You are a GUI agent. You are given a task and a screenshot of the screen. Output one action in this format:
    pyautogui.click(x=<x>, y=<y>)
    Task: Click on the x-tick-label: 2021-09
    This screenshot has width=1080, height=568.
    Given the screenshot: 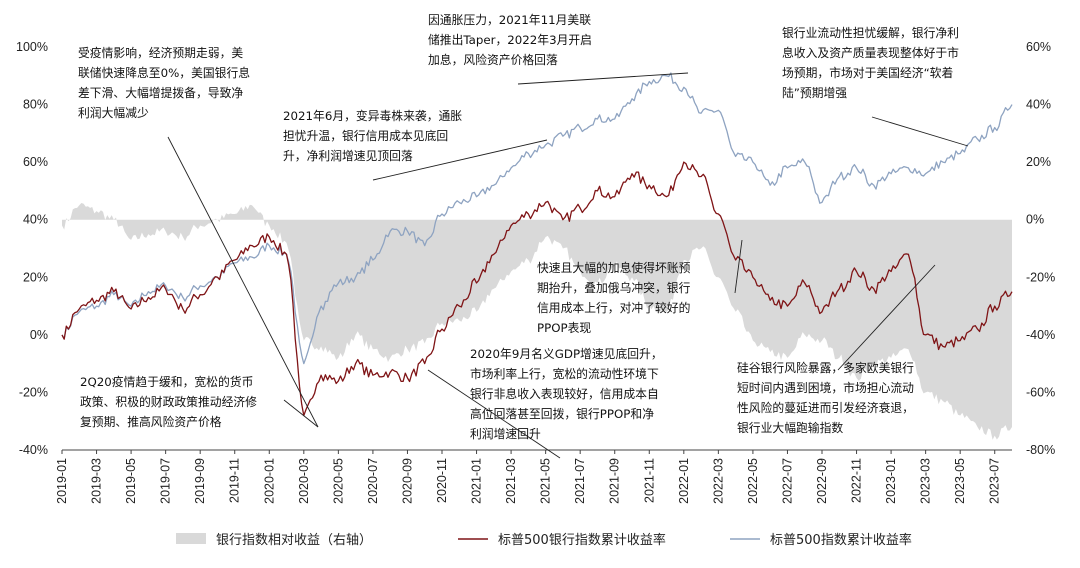 What is the action you would take?
    pyautogui.click(x=615, y=481)
    